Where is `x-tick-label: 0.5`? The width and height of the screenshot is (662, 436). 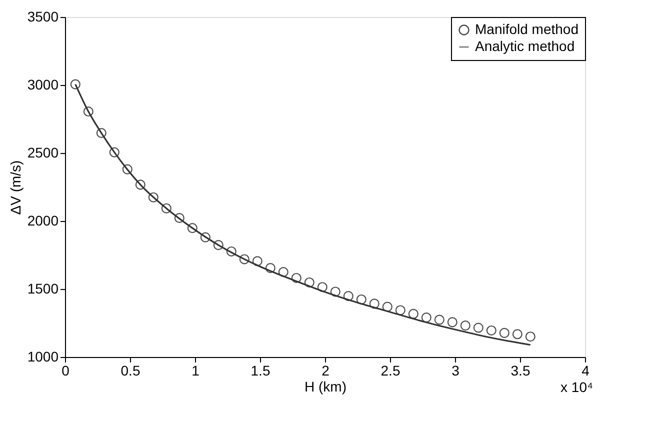
x-tick-label: 0.5 is located at coordinates (130, 370).